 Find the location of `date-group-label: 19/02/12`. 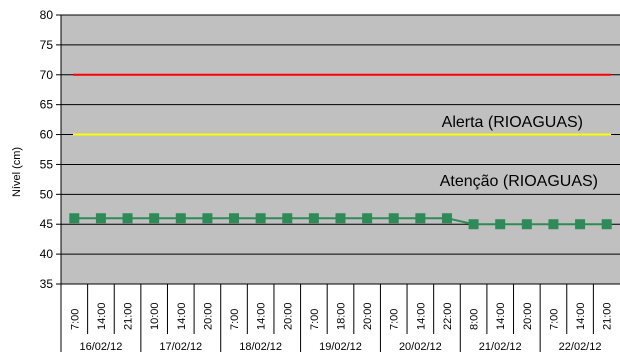

date-group-label: 19/02/12 is located at coordinates (340, 346).